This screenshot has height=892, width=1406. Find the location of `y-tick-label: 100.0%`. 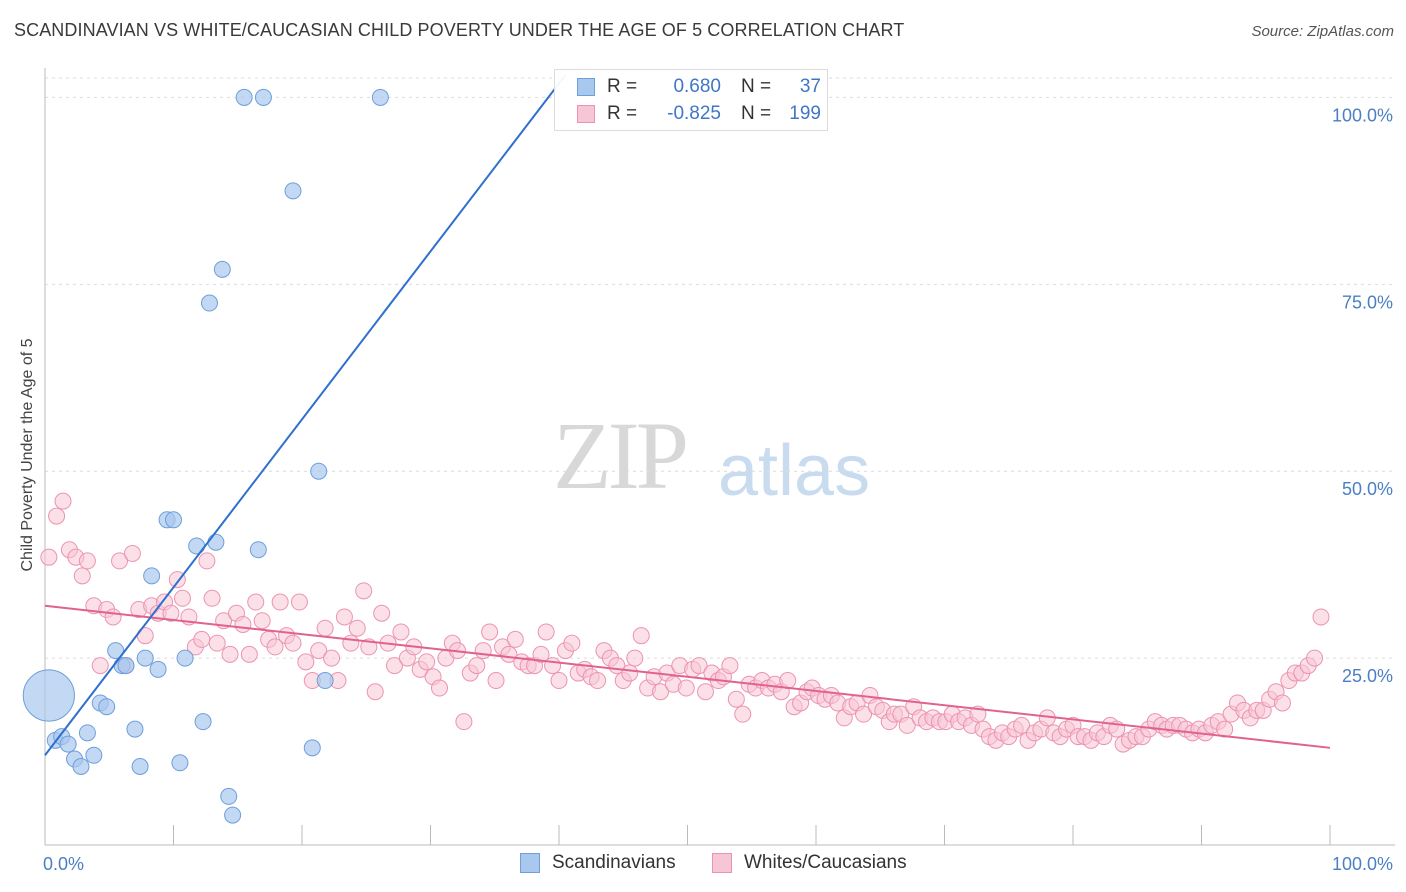

y-tick-label: 100.0% is located at coordinates (1362, 115).